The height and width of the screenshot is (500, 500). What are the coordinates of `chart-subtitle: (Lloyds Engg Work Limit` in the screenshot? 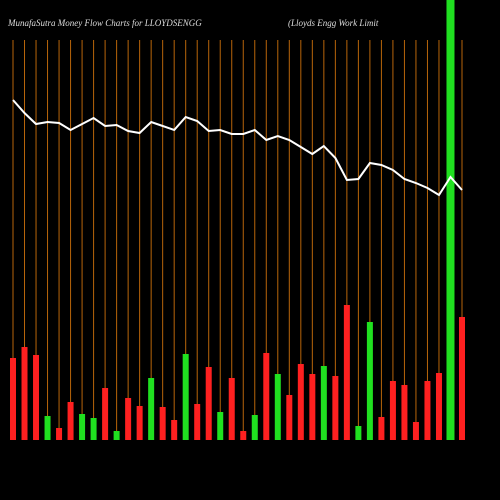 It's located at (333, 23).